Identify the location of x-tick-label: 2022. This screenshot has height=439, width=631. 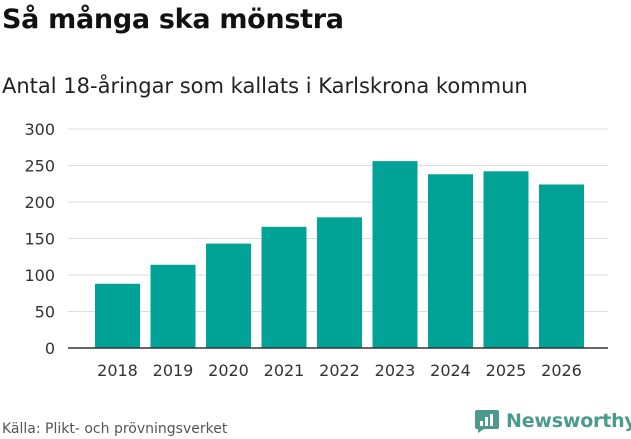
(339, 370).